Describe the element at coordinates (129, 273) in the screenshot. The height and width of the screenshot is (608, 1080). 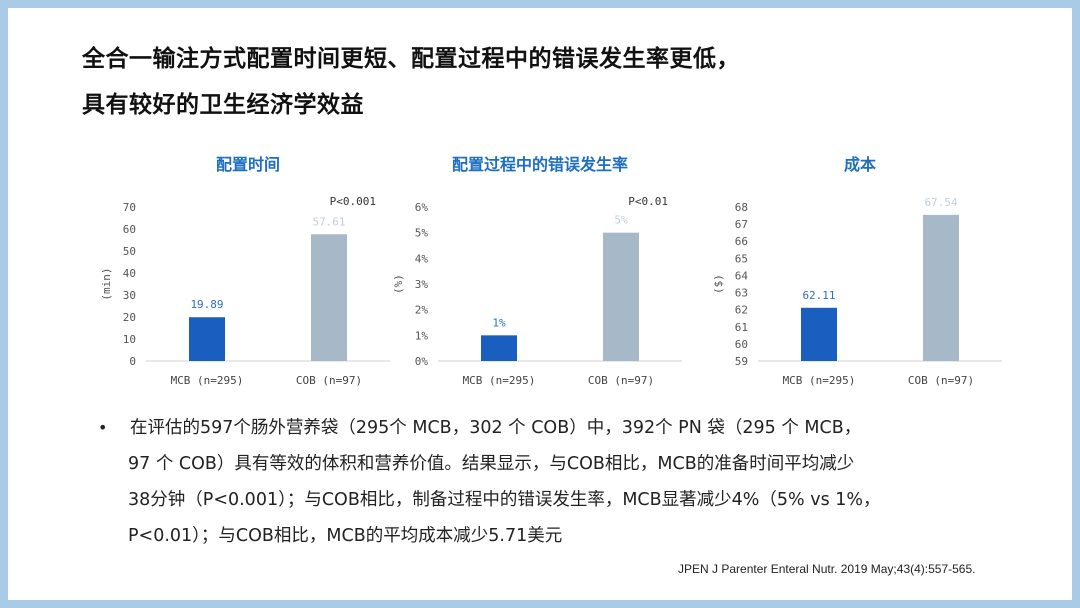
I see `y-tick-label: 40` at that location.